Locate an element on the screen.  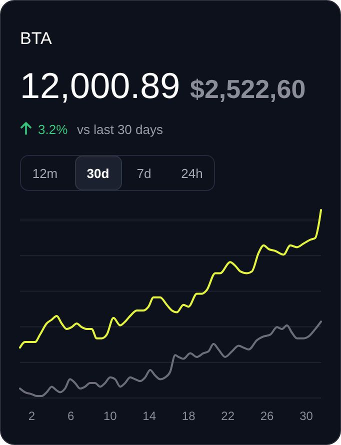
x-tick-label: 22 is located at coordinates (228, 416).